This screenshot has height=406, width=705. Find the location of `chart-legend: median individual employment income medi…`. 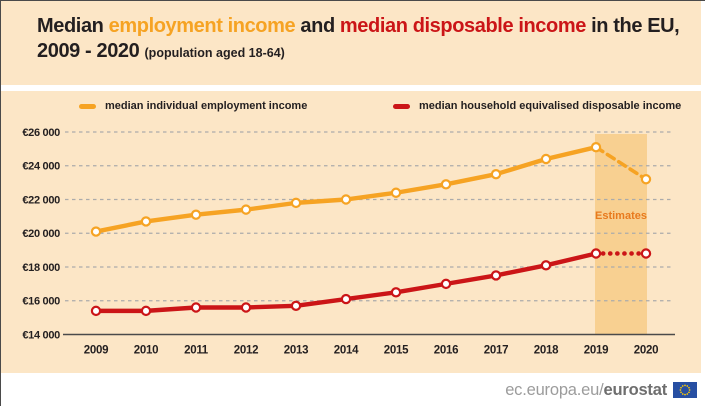

chart-legend: median individual employment income medi… is located at coordinates (351, 107).